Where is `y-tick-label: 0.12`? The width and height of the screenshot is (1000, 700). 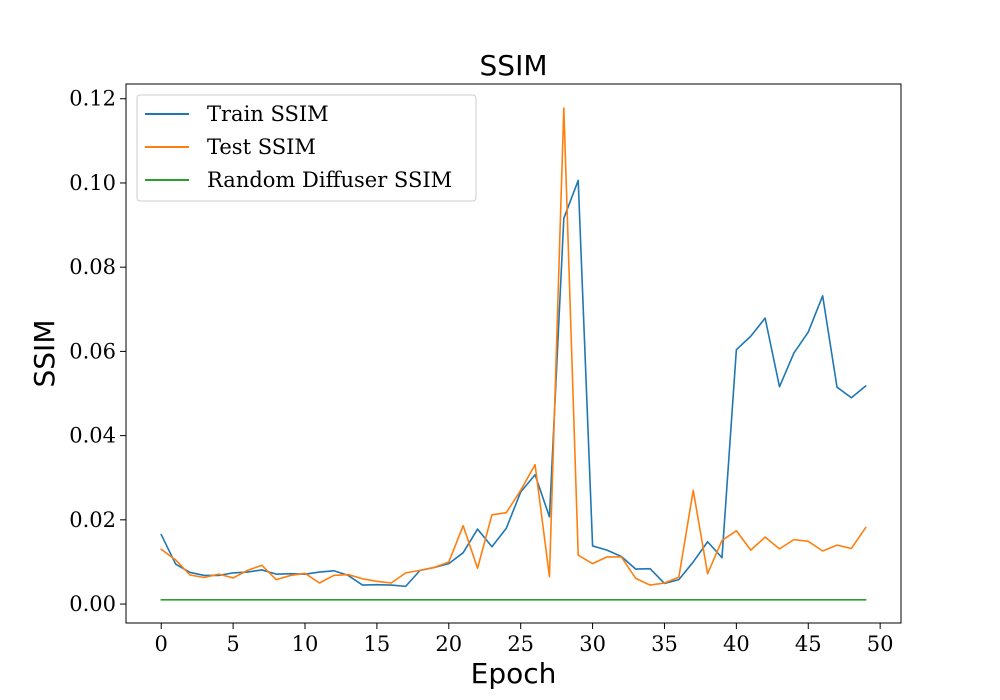 y-tick-label: 0.12 is located at coordinates (92, 99).